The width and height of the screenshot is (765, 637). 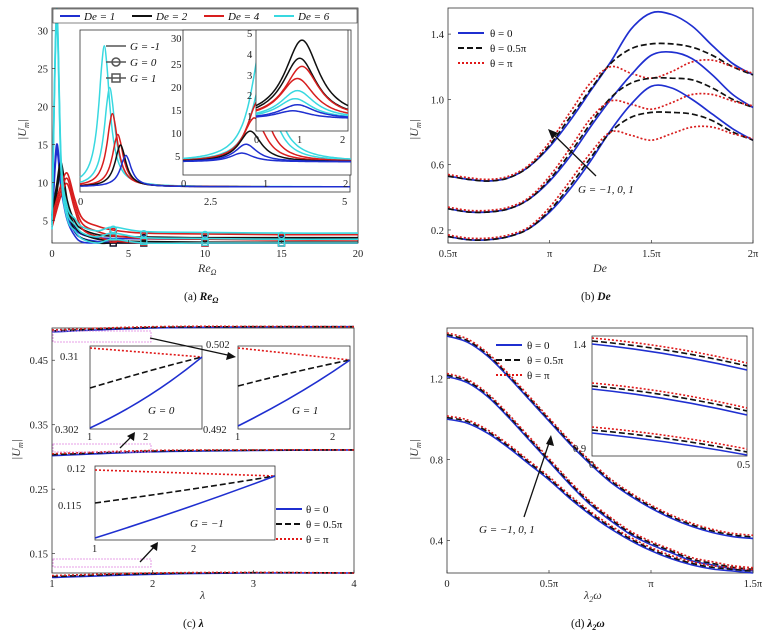 I want to click on c-series-line, so click(x=203, y=328).